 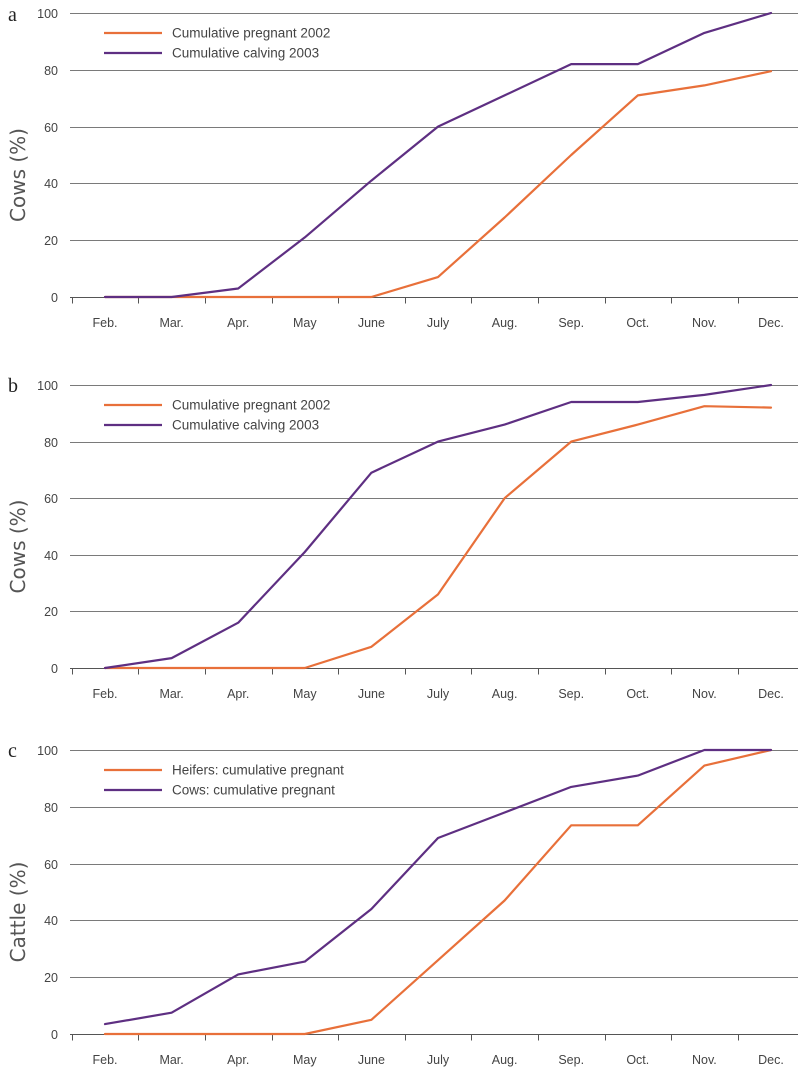 What do you see at coordinates (258, 770) in the screenshot?
I see `legend-label: Heifers: cumulative pregnant` at bounding box center [258, 770].